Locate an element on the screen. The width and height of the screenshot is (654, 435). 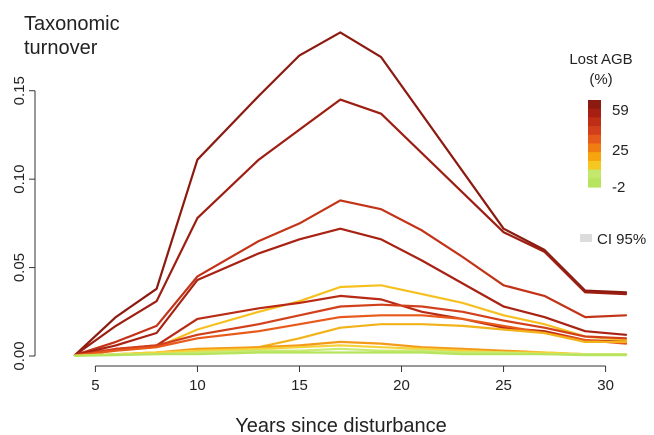
legend-ci-swatch is located at coordinates (586, 238).